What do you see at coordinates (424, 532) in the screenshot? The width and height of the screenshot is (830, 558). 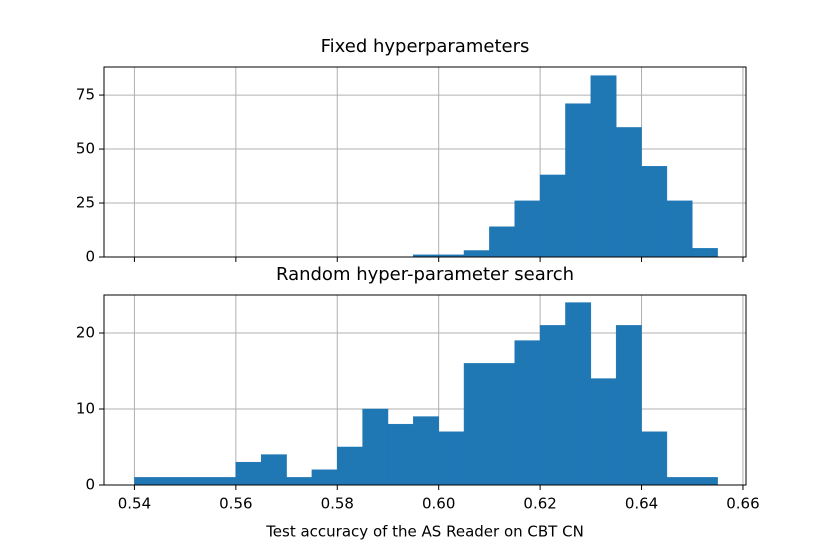 I see `x-axis-label: Test accuracy of the AS Reader on CBT CN` at bounding box center [424, 532].